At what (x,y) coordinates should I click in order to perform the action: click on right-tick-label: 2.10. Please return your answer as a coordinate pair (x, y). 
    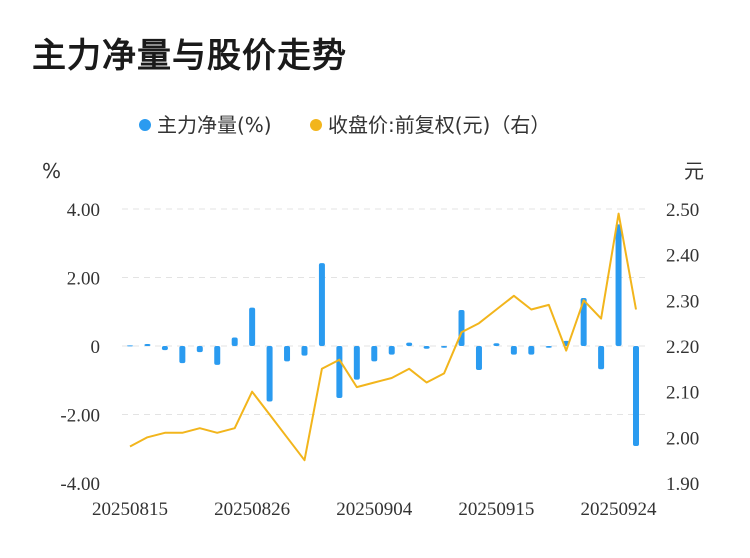
    Looking at the image, I should click on (682, 393).